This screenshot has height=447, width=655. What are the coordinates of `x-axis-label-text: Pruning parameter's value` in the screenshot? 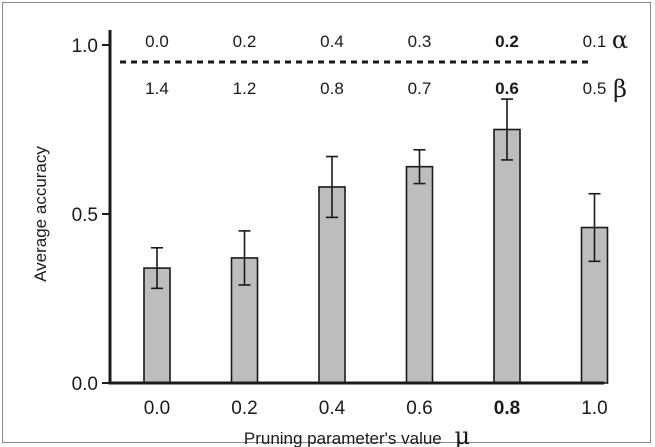 It's located at (343, 438).